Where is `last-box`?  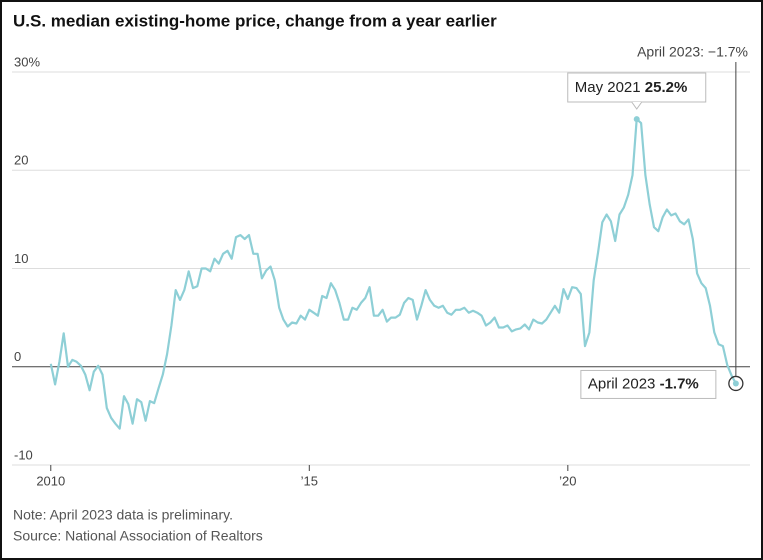 last-box is located at coordinates (648, 384).